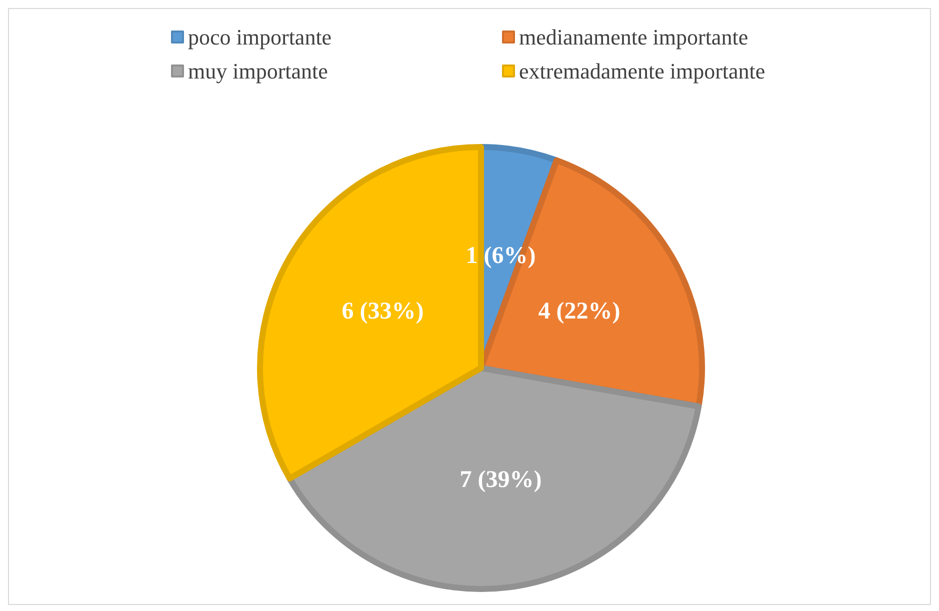 This screenshot has width=939, height=611. Describe the element at coordinates (579, 311) in the screenshot. I see `data-label: 4 (22%)` at that location.